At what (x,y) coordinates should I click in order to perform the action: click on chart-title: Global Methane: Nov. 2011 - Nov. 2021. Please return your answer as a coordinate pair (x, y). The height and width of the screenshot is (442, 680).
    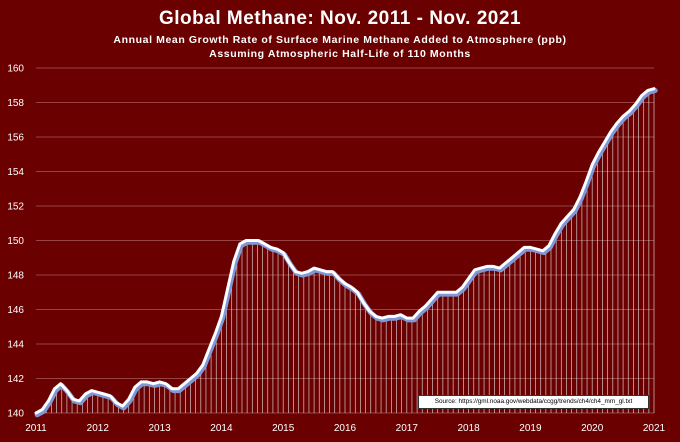
    Looking at the image, I should click on (340, 18).